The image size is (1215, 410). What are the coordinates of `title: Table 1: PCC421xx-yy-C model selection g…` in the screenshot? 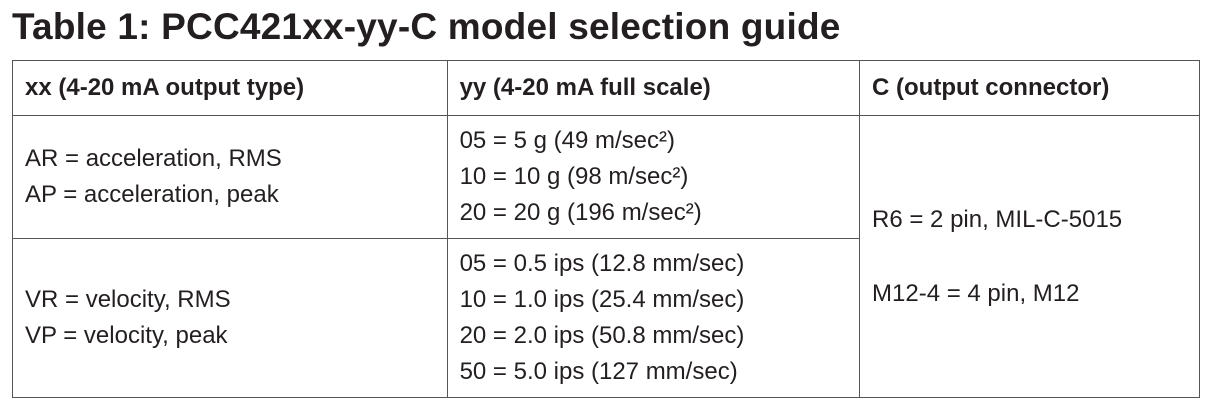 It's located at (426, 26).